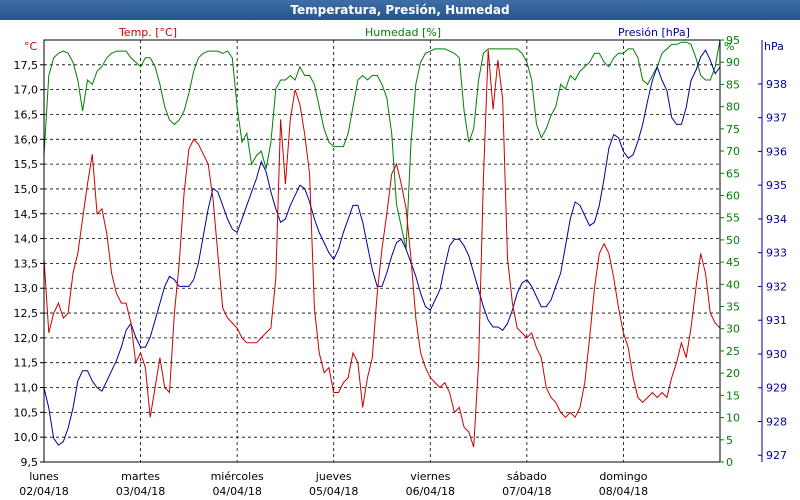 The height and width of the screenshot is (500, 800). Describe the element at coordinates (733, 395) in the screenshot. I see `humidity-tick-label: 15` at that location.